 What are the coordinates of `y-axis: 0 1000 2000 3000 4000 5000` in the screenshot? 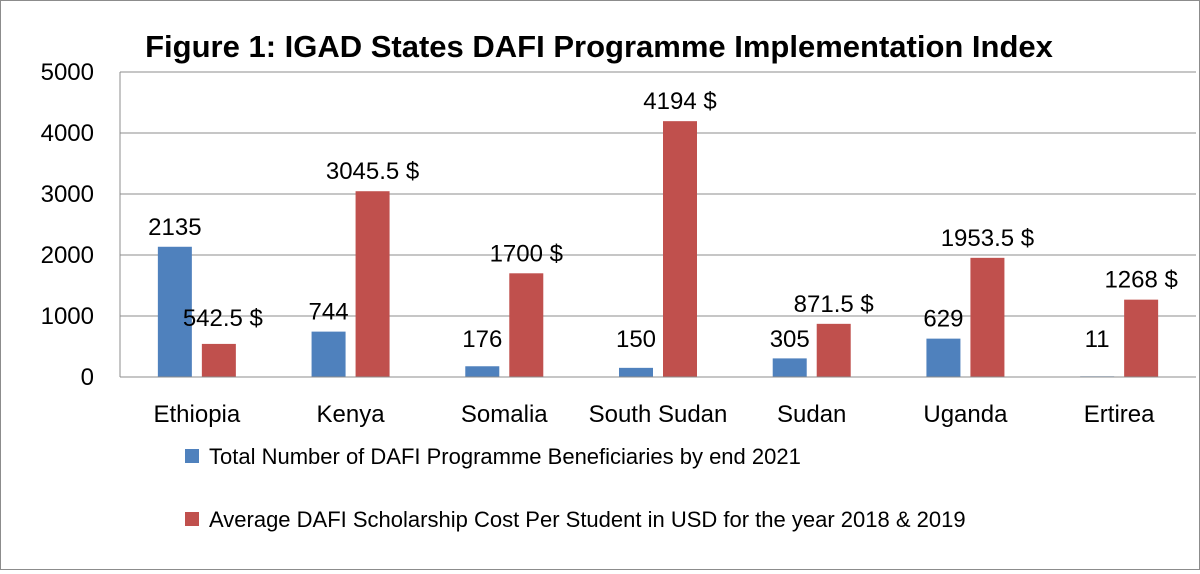 It's located at (81, 225).